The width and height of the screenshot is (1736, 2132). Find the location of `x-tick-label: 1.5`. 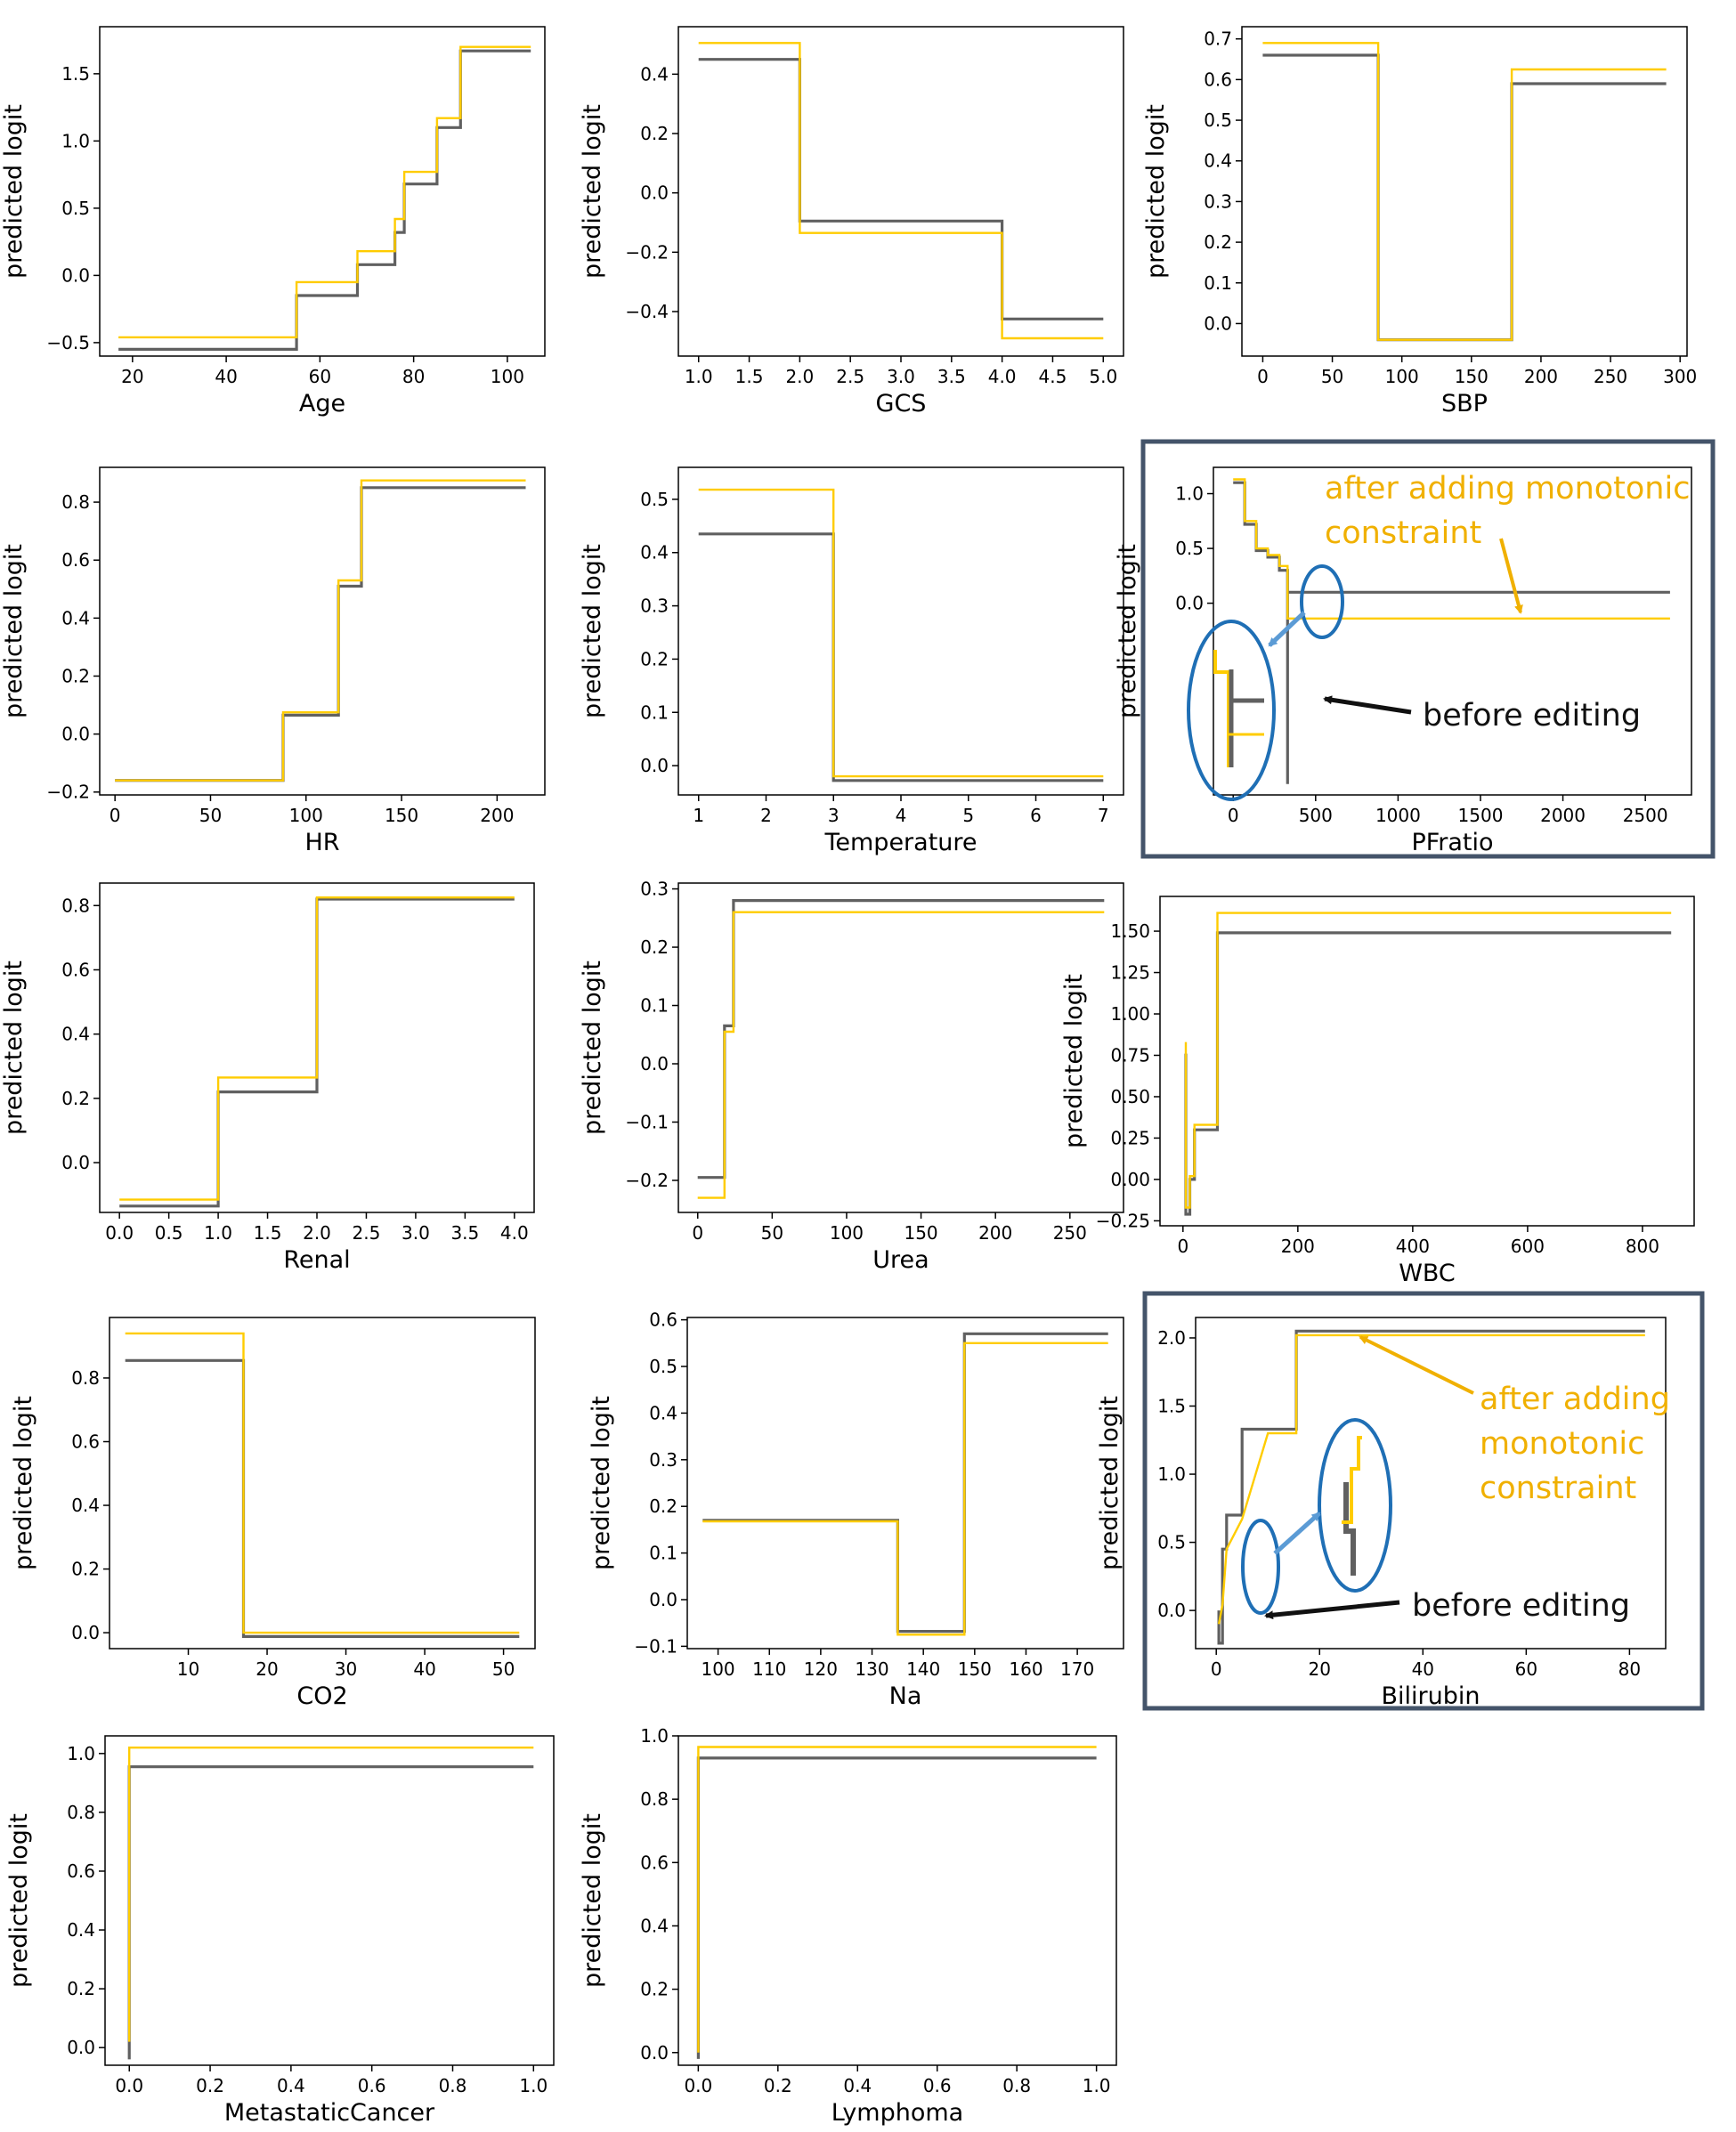

x-tick-label: 1.5 is located at coordinates (749, 376).